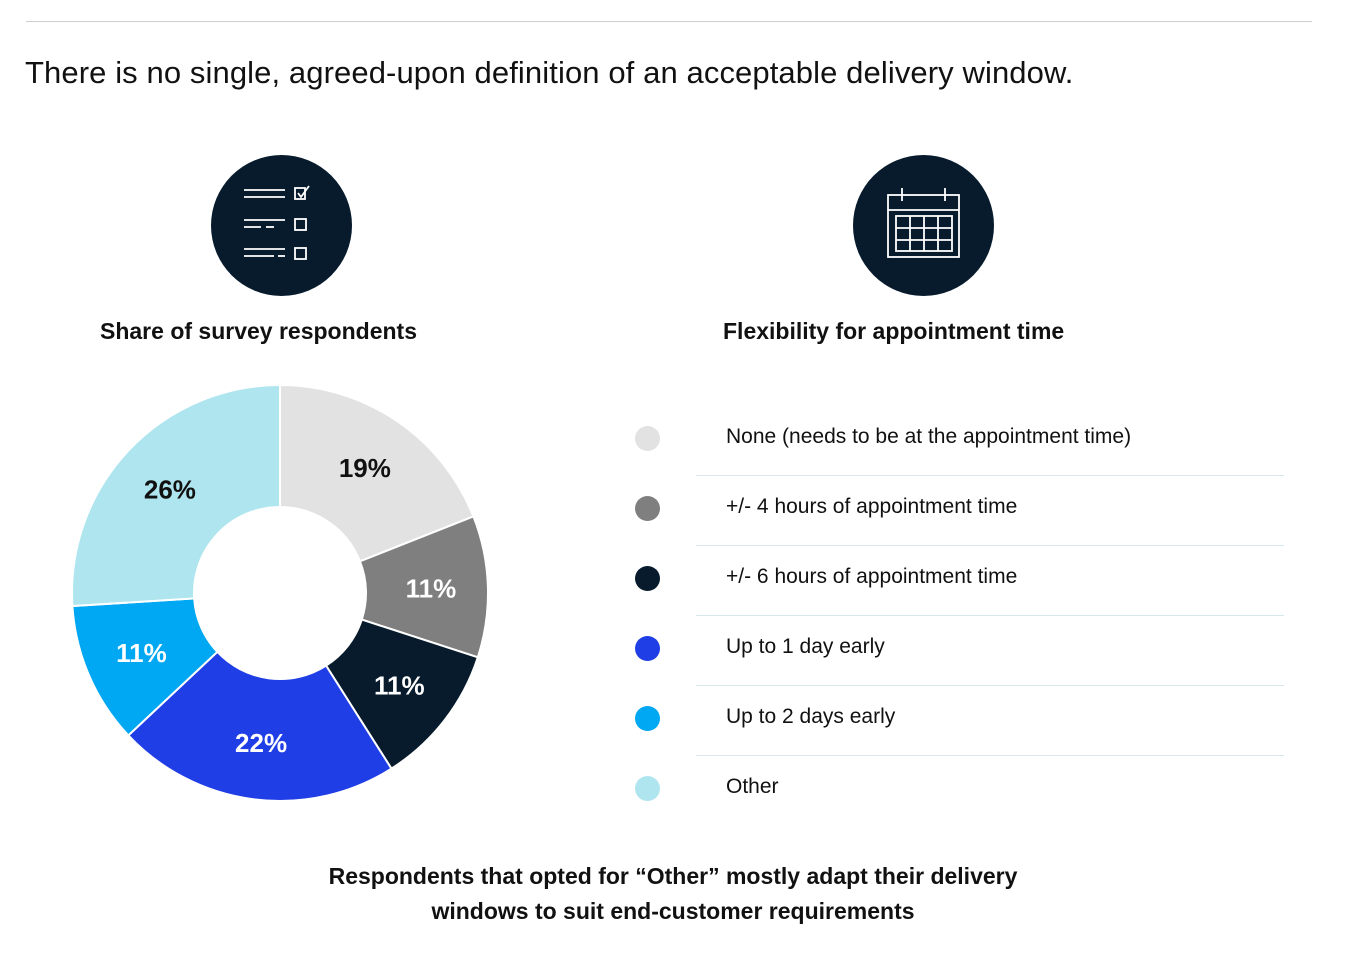  Describe the element at coordinates (805, 646) in the screenshot. I see `legend-label: Up to 1 day early` at that location.